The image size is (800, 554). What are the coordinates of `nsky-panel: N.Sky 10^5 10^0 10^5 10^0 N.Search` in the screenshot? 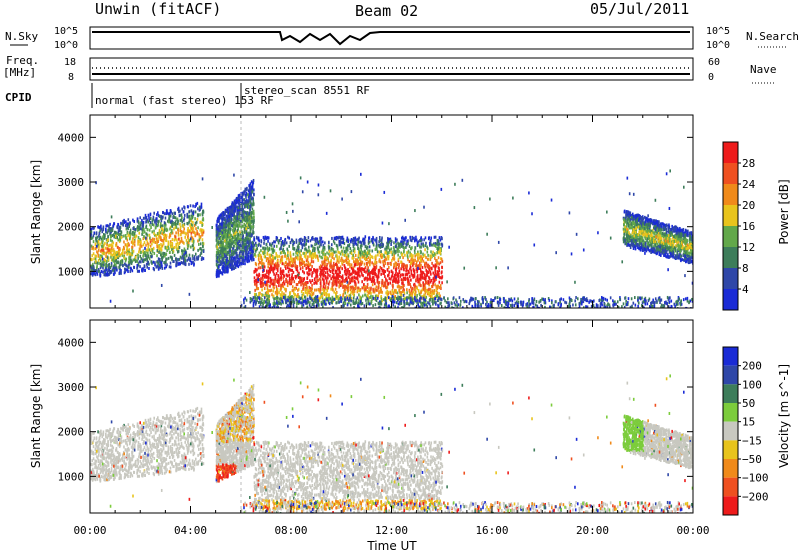 It's located at (402, 38).